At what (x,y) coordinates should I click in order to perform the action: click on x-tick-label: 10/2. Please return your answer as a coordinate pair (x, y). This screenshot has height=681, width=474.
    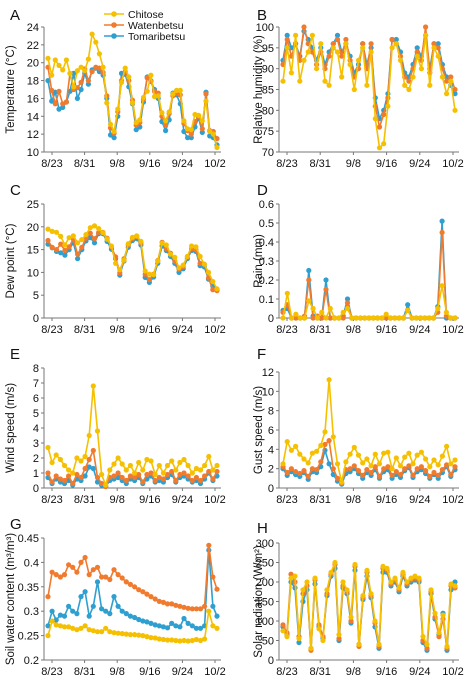
    Looking at the image, I should click on (214, 164).